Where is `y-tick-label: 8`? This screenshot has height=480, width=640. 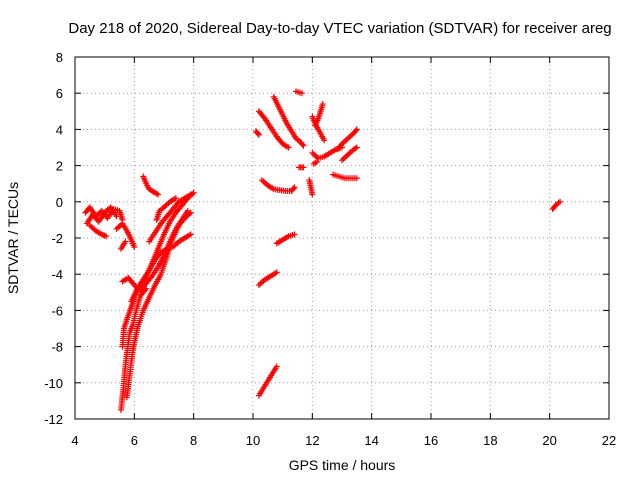
y-tick-label: 8 is located at coordinates (59, 57).